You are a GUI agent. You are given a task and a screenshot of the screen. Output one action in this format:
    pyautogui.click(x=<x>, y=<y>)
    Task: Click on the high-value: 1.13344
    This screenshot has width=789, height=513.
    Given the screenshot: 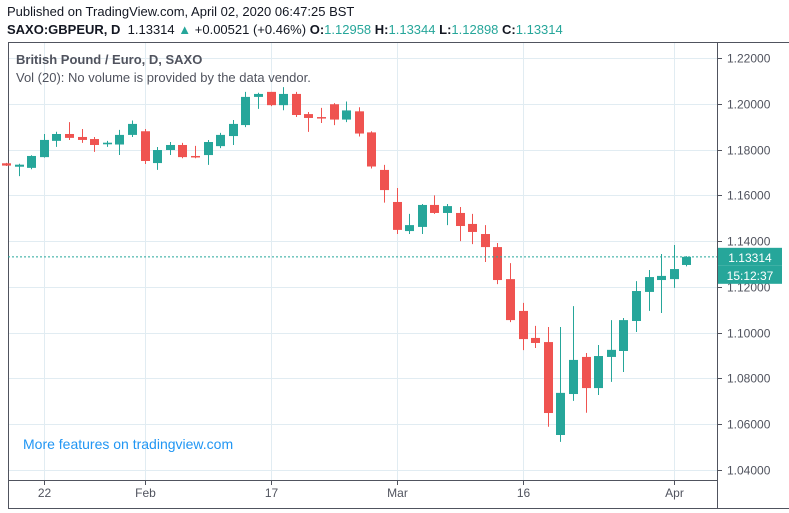 What is the action you would take?
    pyautogui.click(x=412, y=29)
    